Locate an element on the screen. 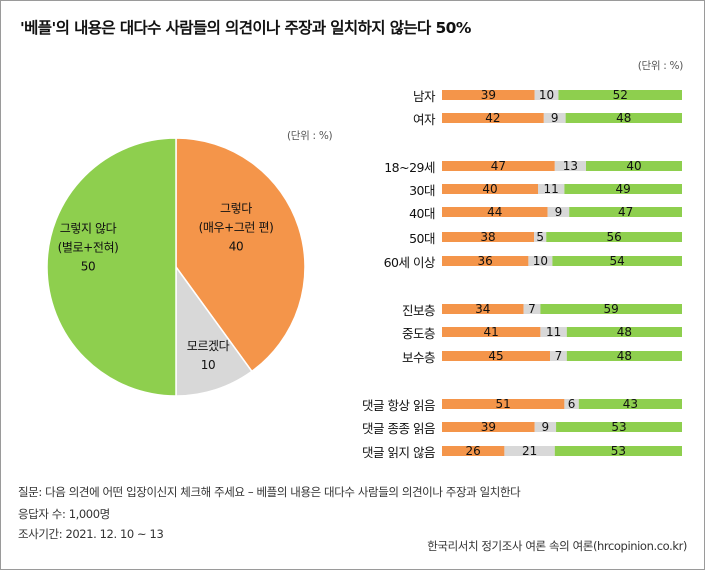 Image resolution: width=705 pixels, height=570 pixels. bar-value-7-1: 7 is located at coordinates (532, 309).